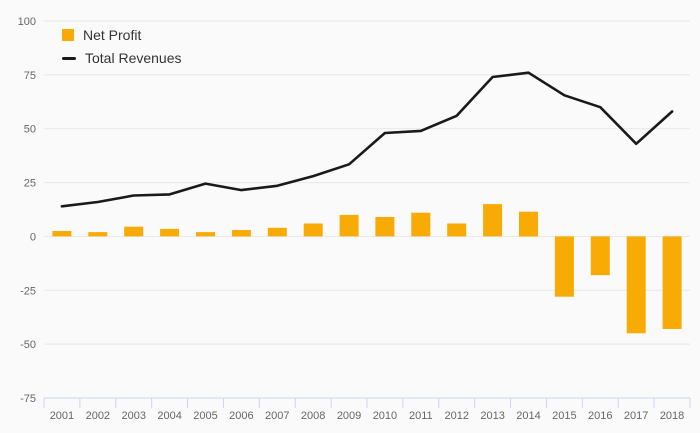 This screenshot has height=433, width=700. Describe the element at coordinates (313, 416) in the screenshot. I see `x-axis-label-2008: 2008` at that location.